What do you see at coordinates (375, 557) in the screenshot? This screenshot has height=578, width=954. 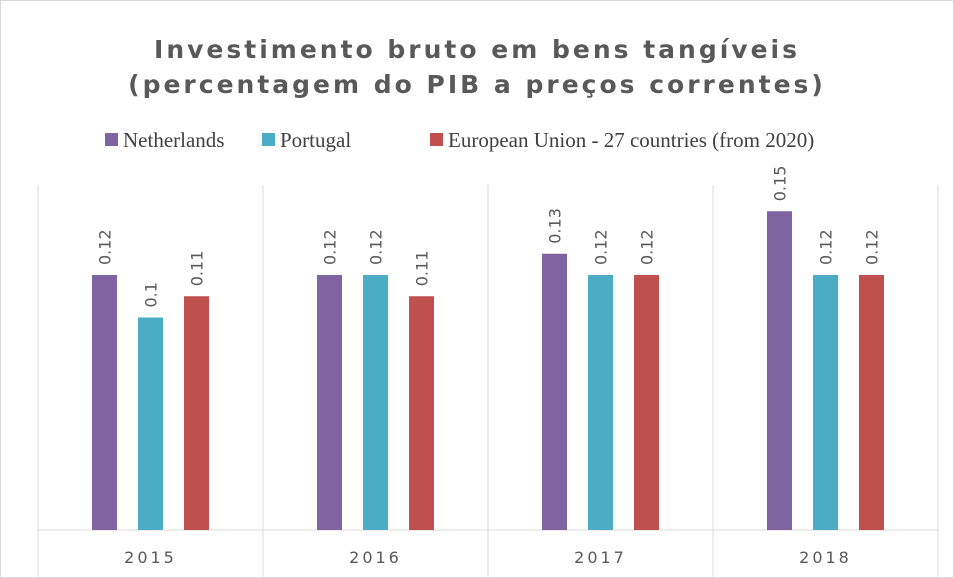 I see `x-tick-label: 2016` at bounding box center [375, 557].